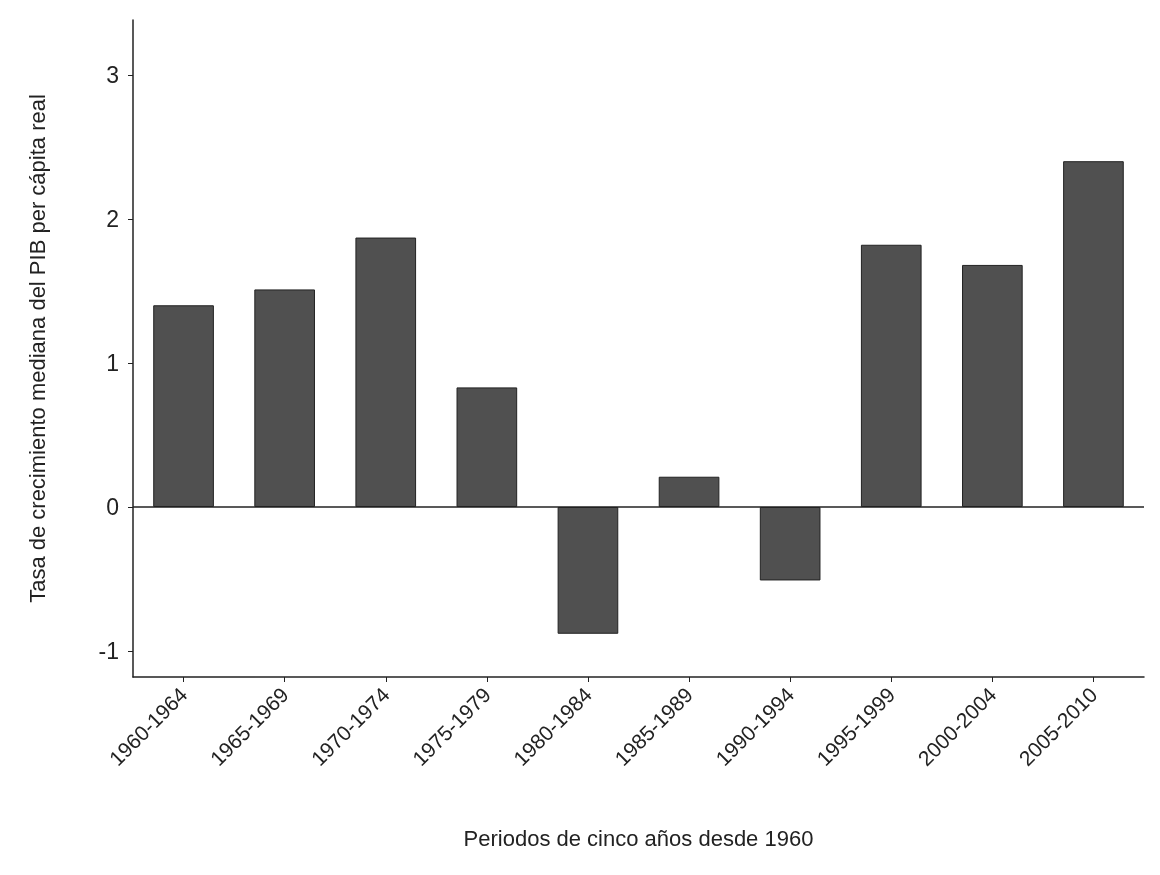 The image size is (1160, 875). I want to click on y-axis-title: Tasa de crecimiento mediana del PIB per cápita real, so click(37, 348).